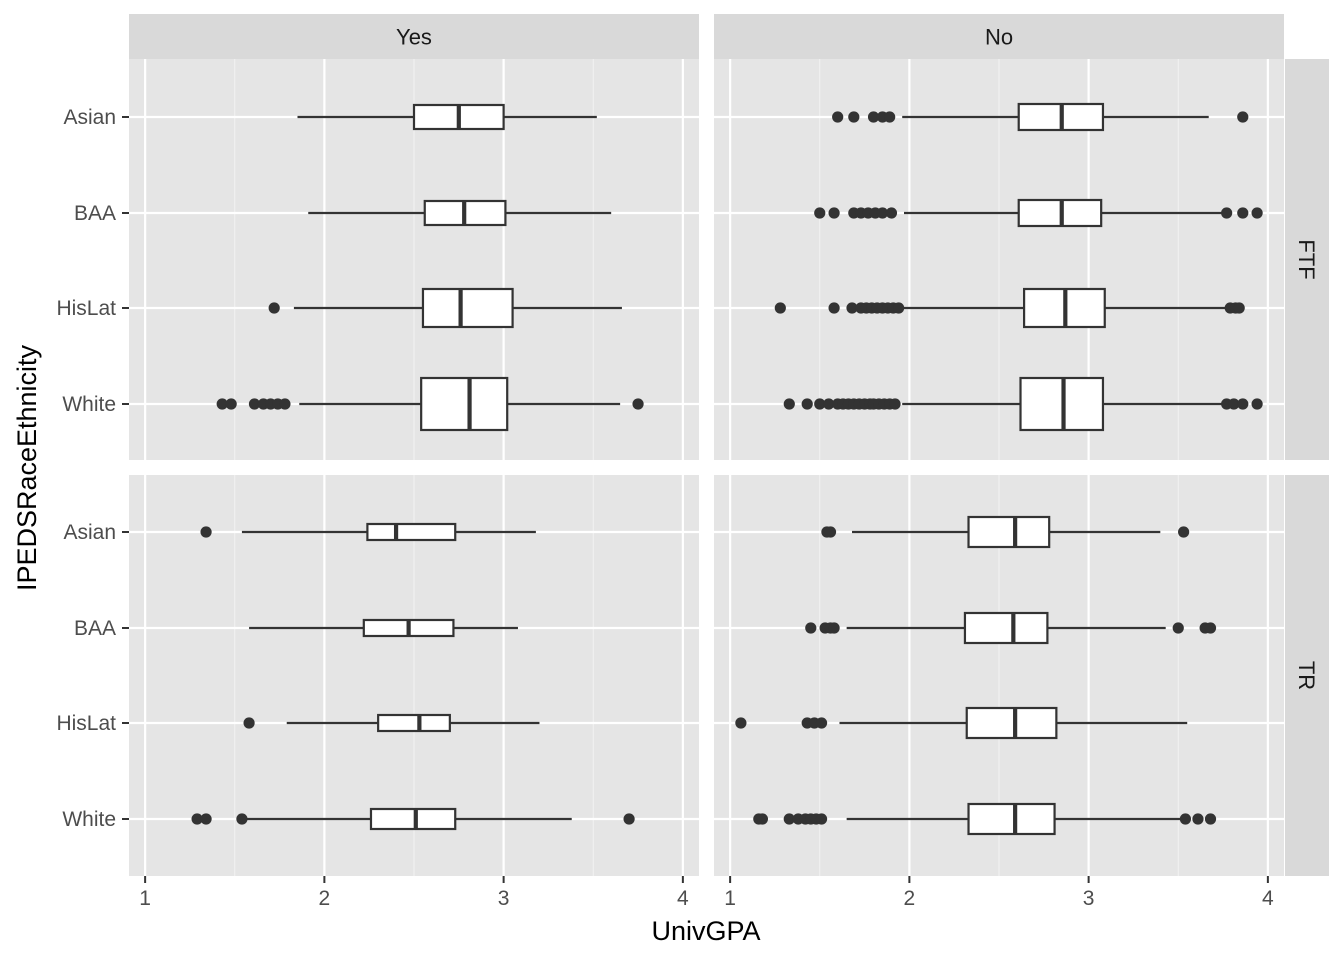 The width and height of the screenshot is (1344, 960). I want to click on column-strip-label: No, so click(999, 37).